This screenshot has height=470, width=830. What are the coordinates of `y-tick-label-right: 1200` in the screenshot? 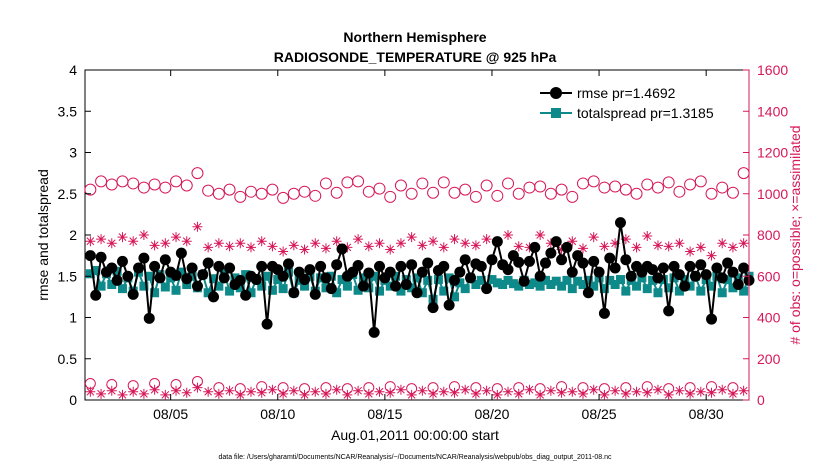 It's located at (772, 153).